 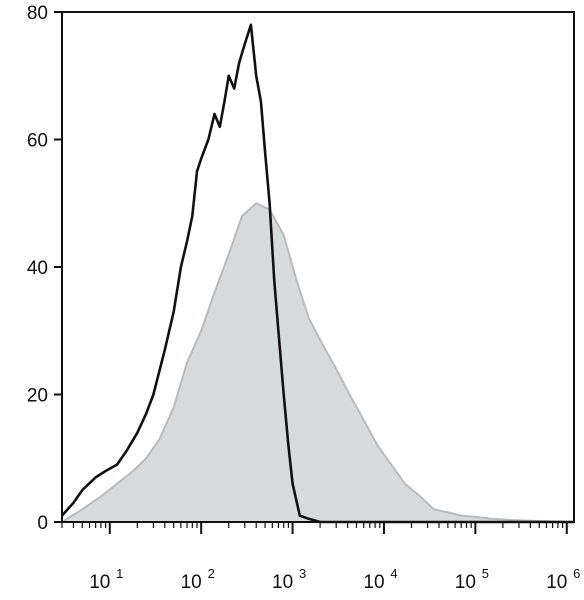 What do you see at coordinates (37, 268) in the screenshot?
I see `y-tick-label: 40` at bounding box center [37, 268].